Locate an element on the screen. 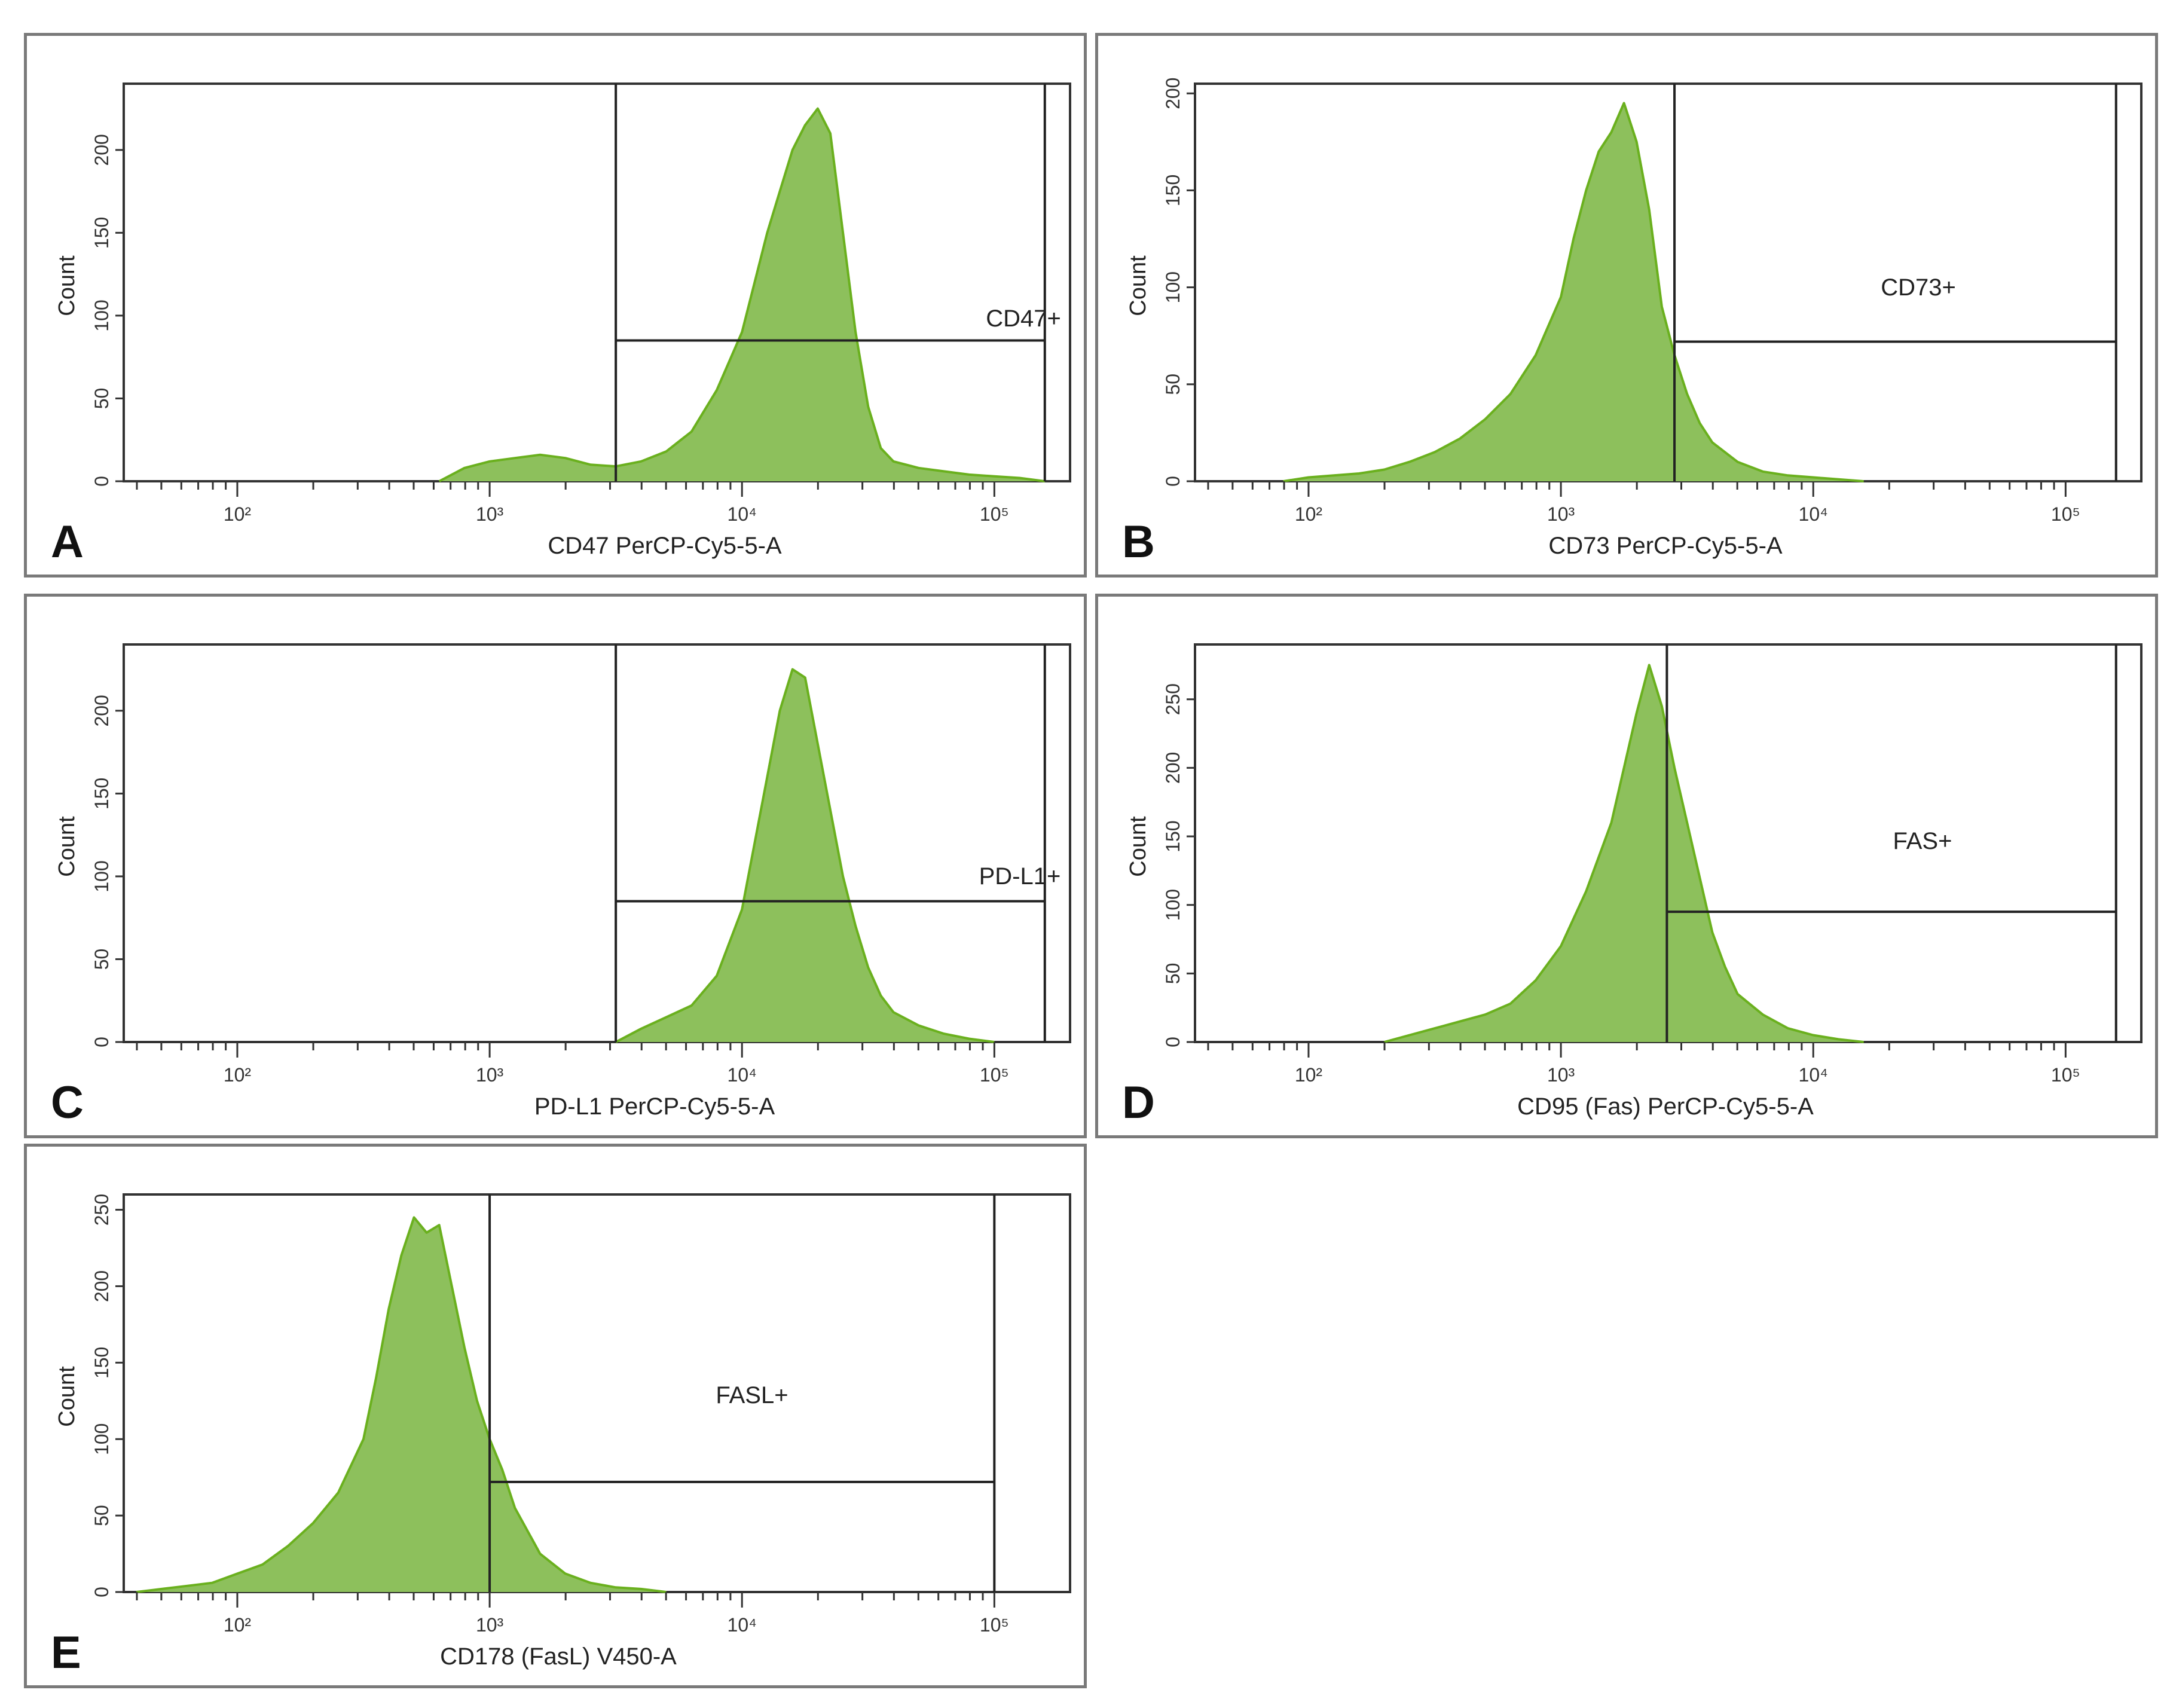 The height and width of the screenshot is (1708, 2170). panel-letter: A is located at coordinates (67, 542).